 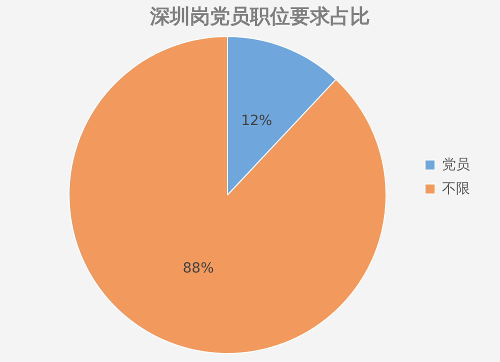 What do you see at coordinates (259, 16) in the screenshot?
I see `chart-title: 深圳岗党员职位要求占比` at bounding box center [259, 16].